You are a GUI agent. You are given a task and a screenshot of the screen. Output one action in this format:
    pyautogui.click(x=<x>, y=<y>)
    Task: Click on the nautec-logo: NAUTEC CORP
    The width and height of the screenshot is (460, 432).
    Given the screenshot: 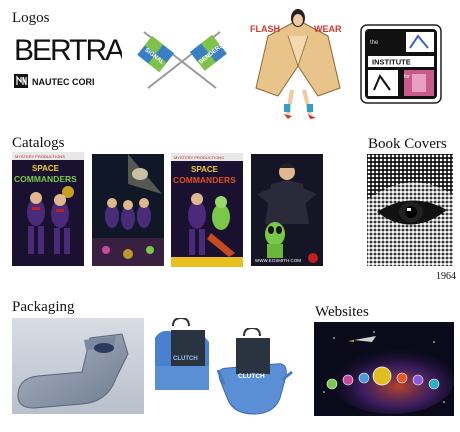 What is the action you would take?
    pyautogui.click(x=56, y=81)
    